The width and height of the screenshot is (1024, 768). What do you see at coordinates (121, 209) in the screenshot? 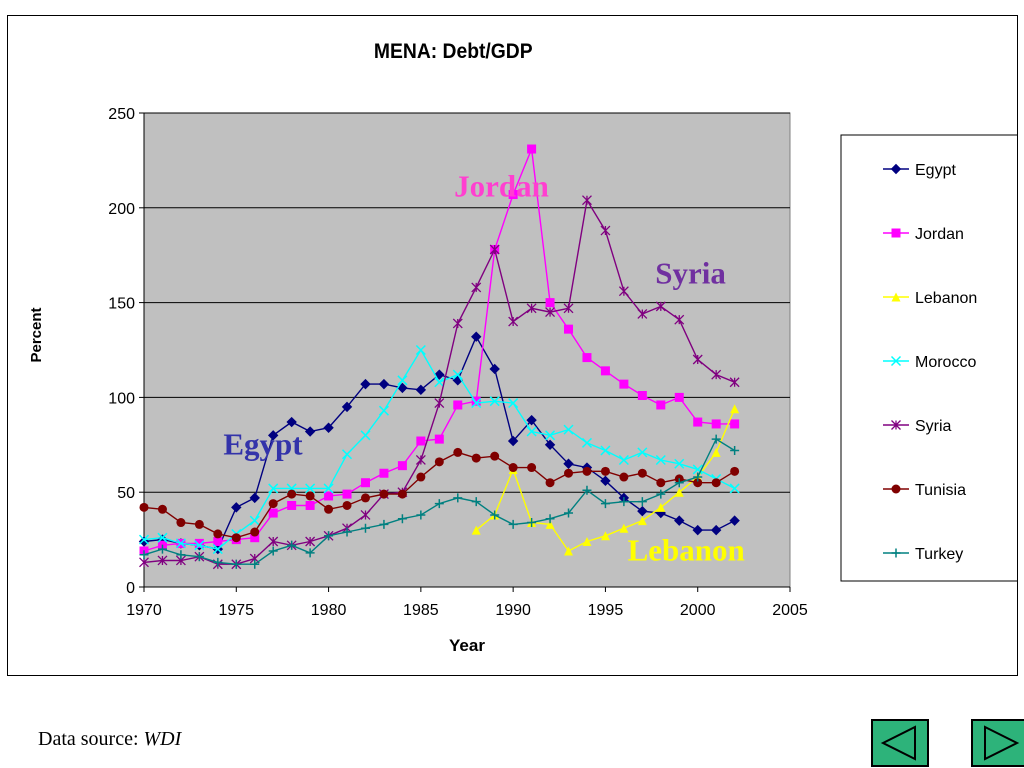
I see `y-tick-label: 200` at bounding box center [121, 209].